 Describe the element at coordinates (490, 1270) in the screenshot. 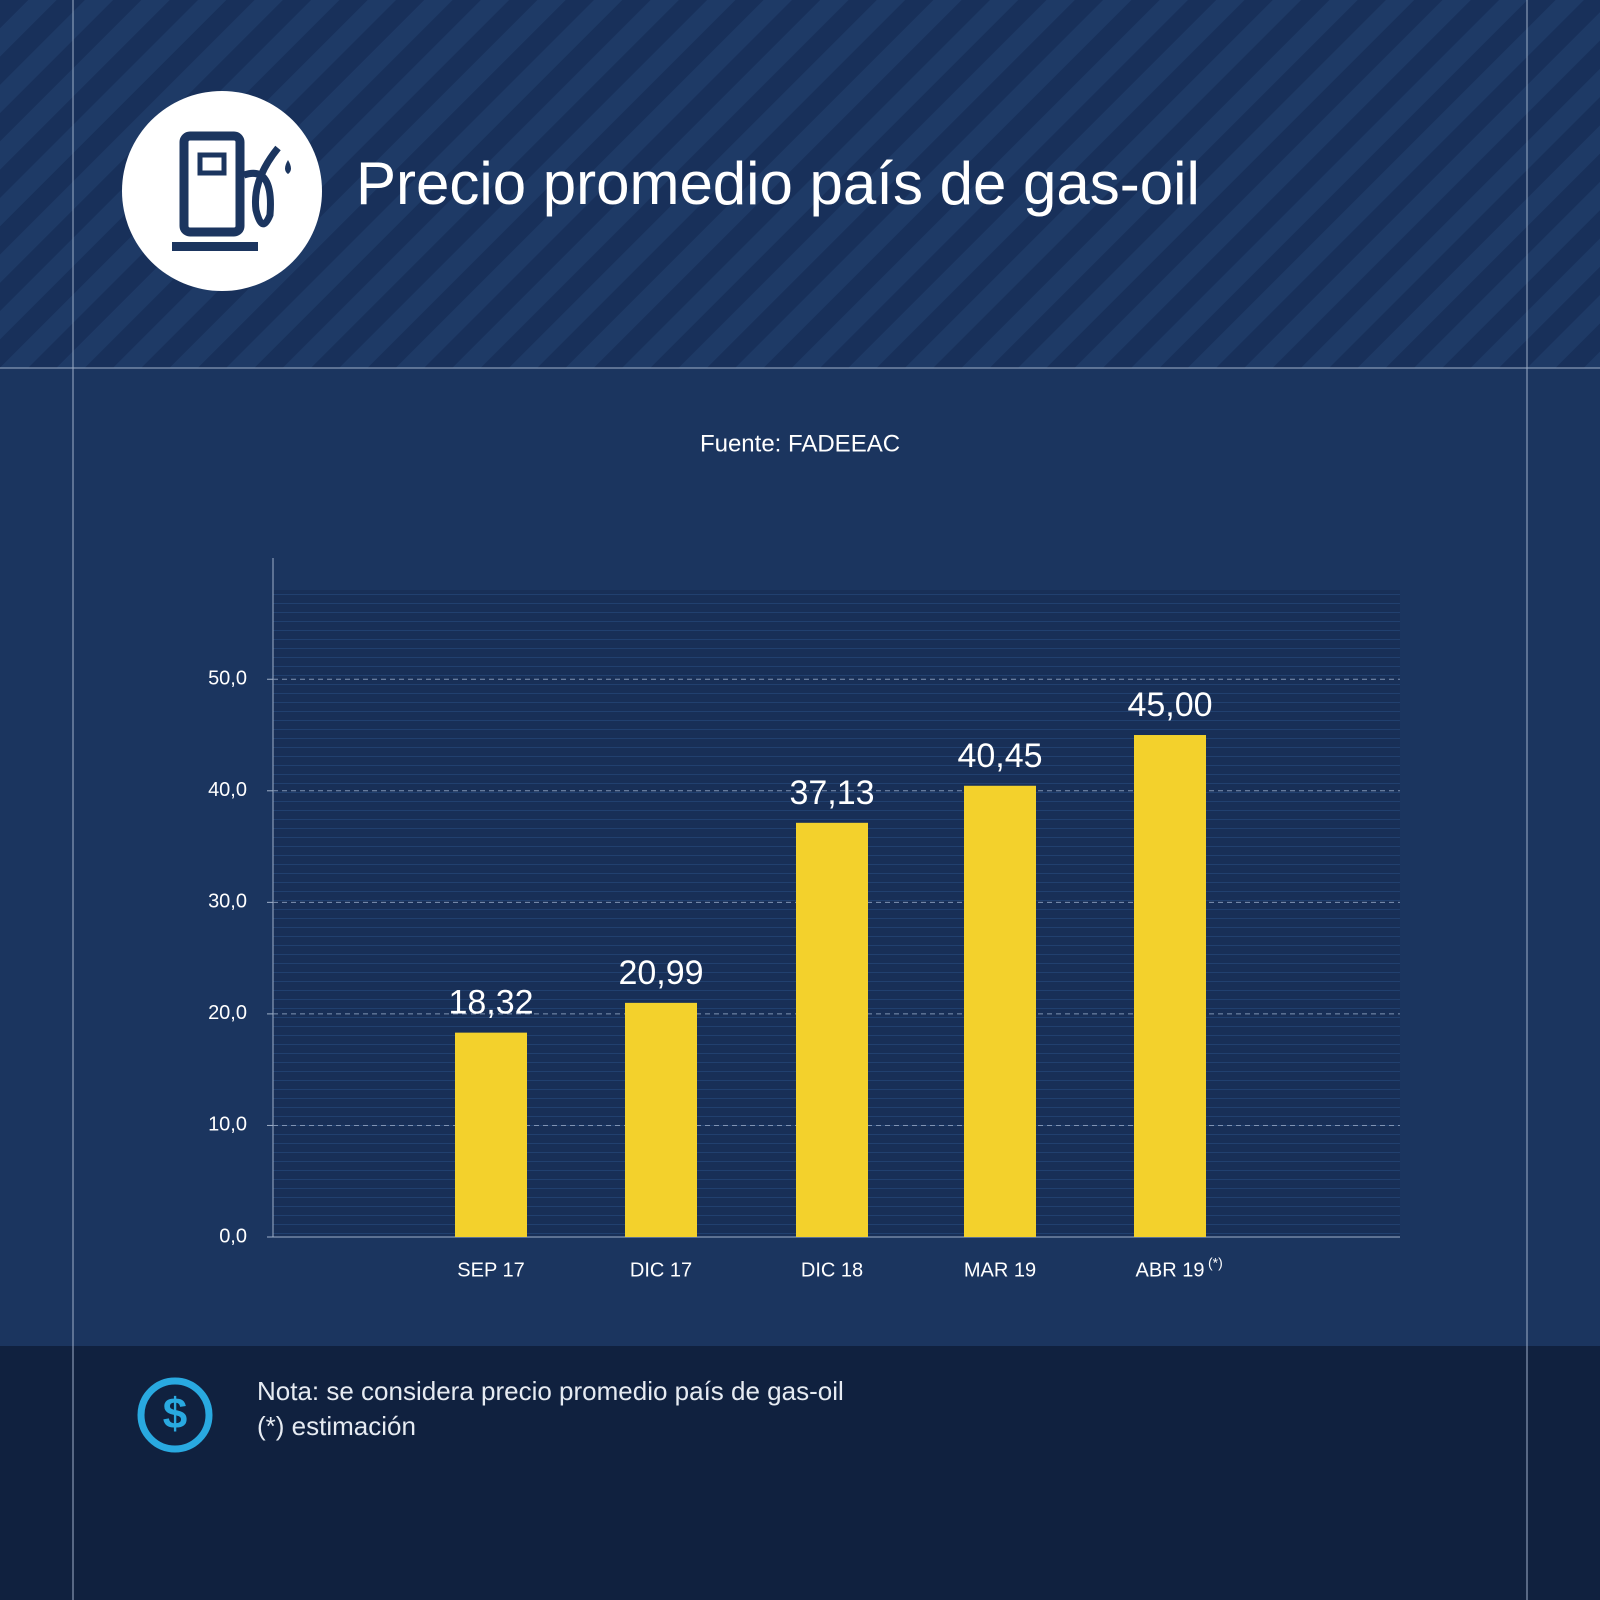

I see `x-tick-label: SEP 17` at that location.